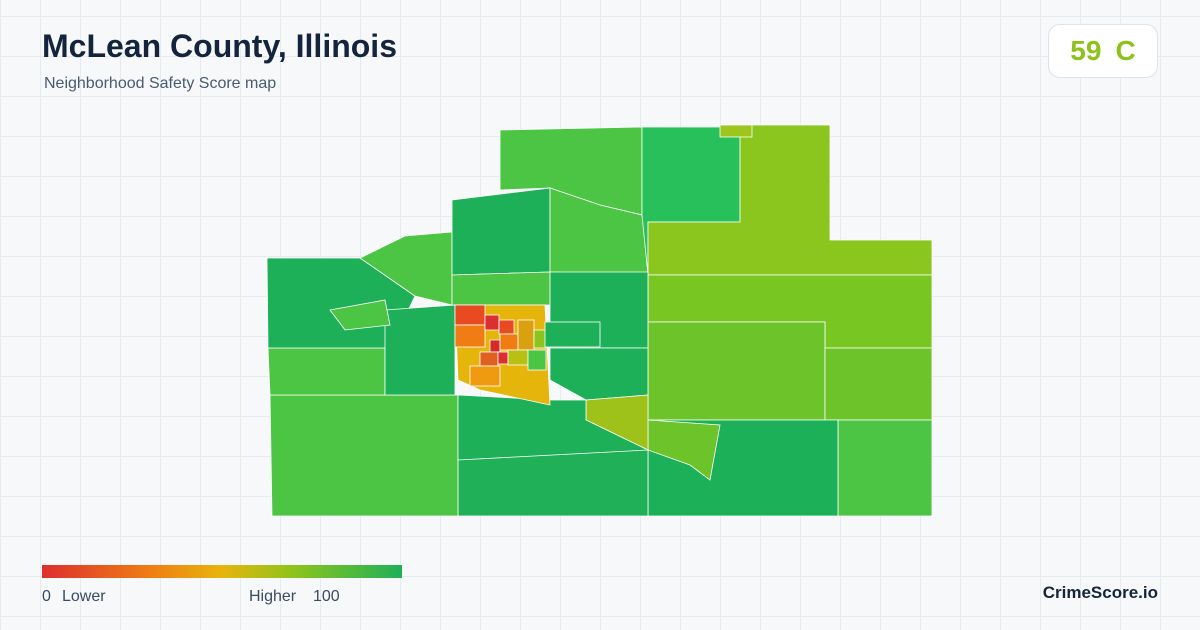 The width and height of the screenshot is (1200, 630). What do you see at coordinates (46, 596) in the screenshot?
I see `legend-min: 0` at bounding box center [46, 596].